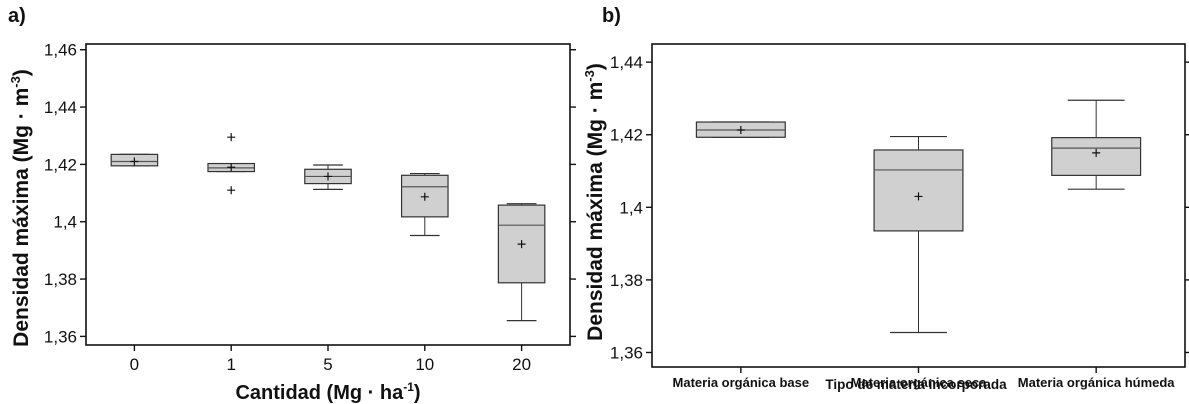  What do you see at coordinates (918, 190) in the screenshot?
I see `box-iqr` at bounding box center [918, 190].